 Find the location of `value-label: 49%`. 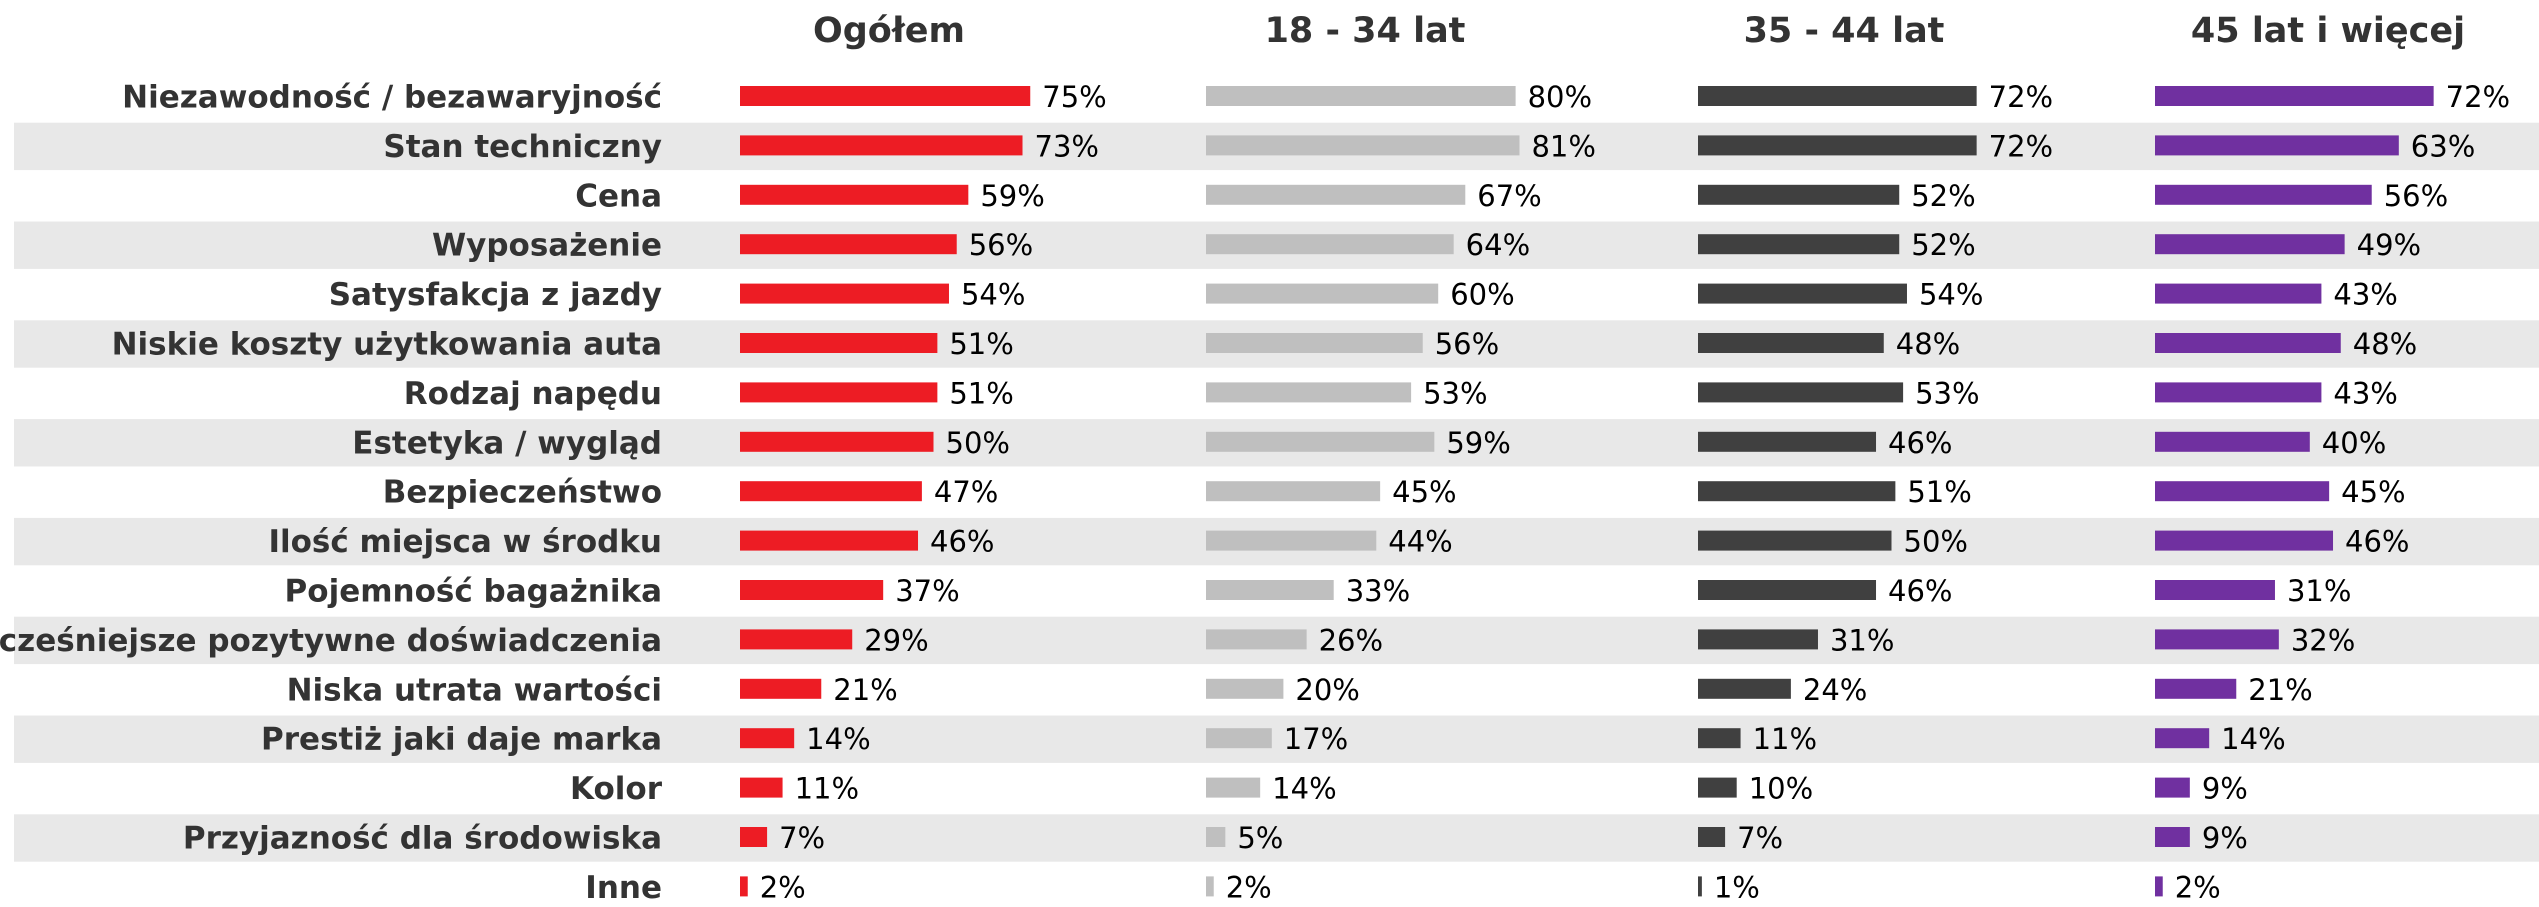

value-label: 49% is located at coordinates (2389, 245).